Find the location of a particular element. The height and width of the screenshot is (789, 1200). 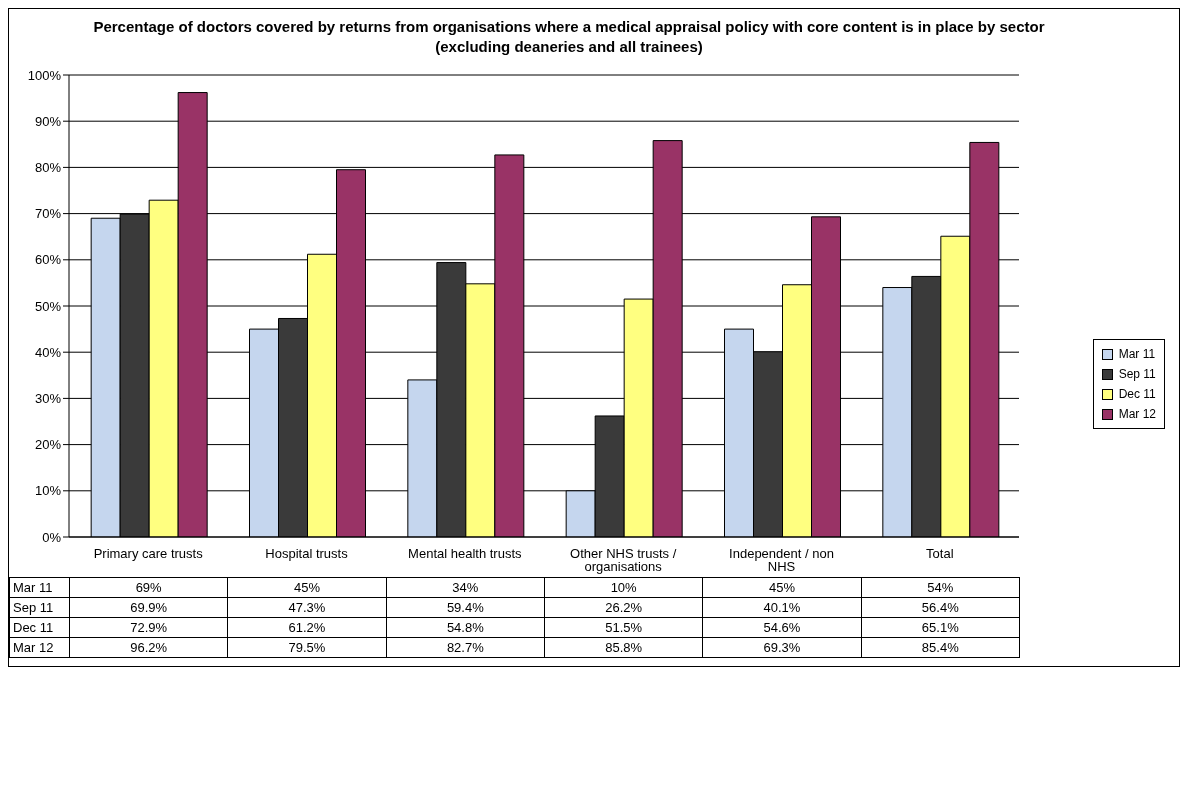

data-label: 65.1% is located at coordinates (940, 627).